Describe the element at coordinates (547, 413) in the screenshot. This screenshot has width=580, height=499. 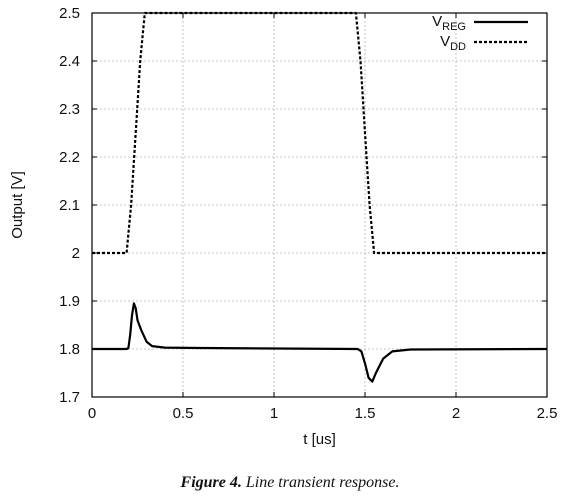
I see `x-tick-label: 2.5` at that location.